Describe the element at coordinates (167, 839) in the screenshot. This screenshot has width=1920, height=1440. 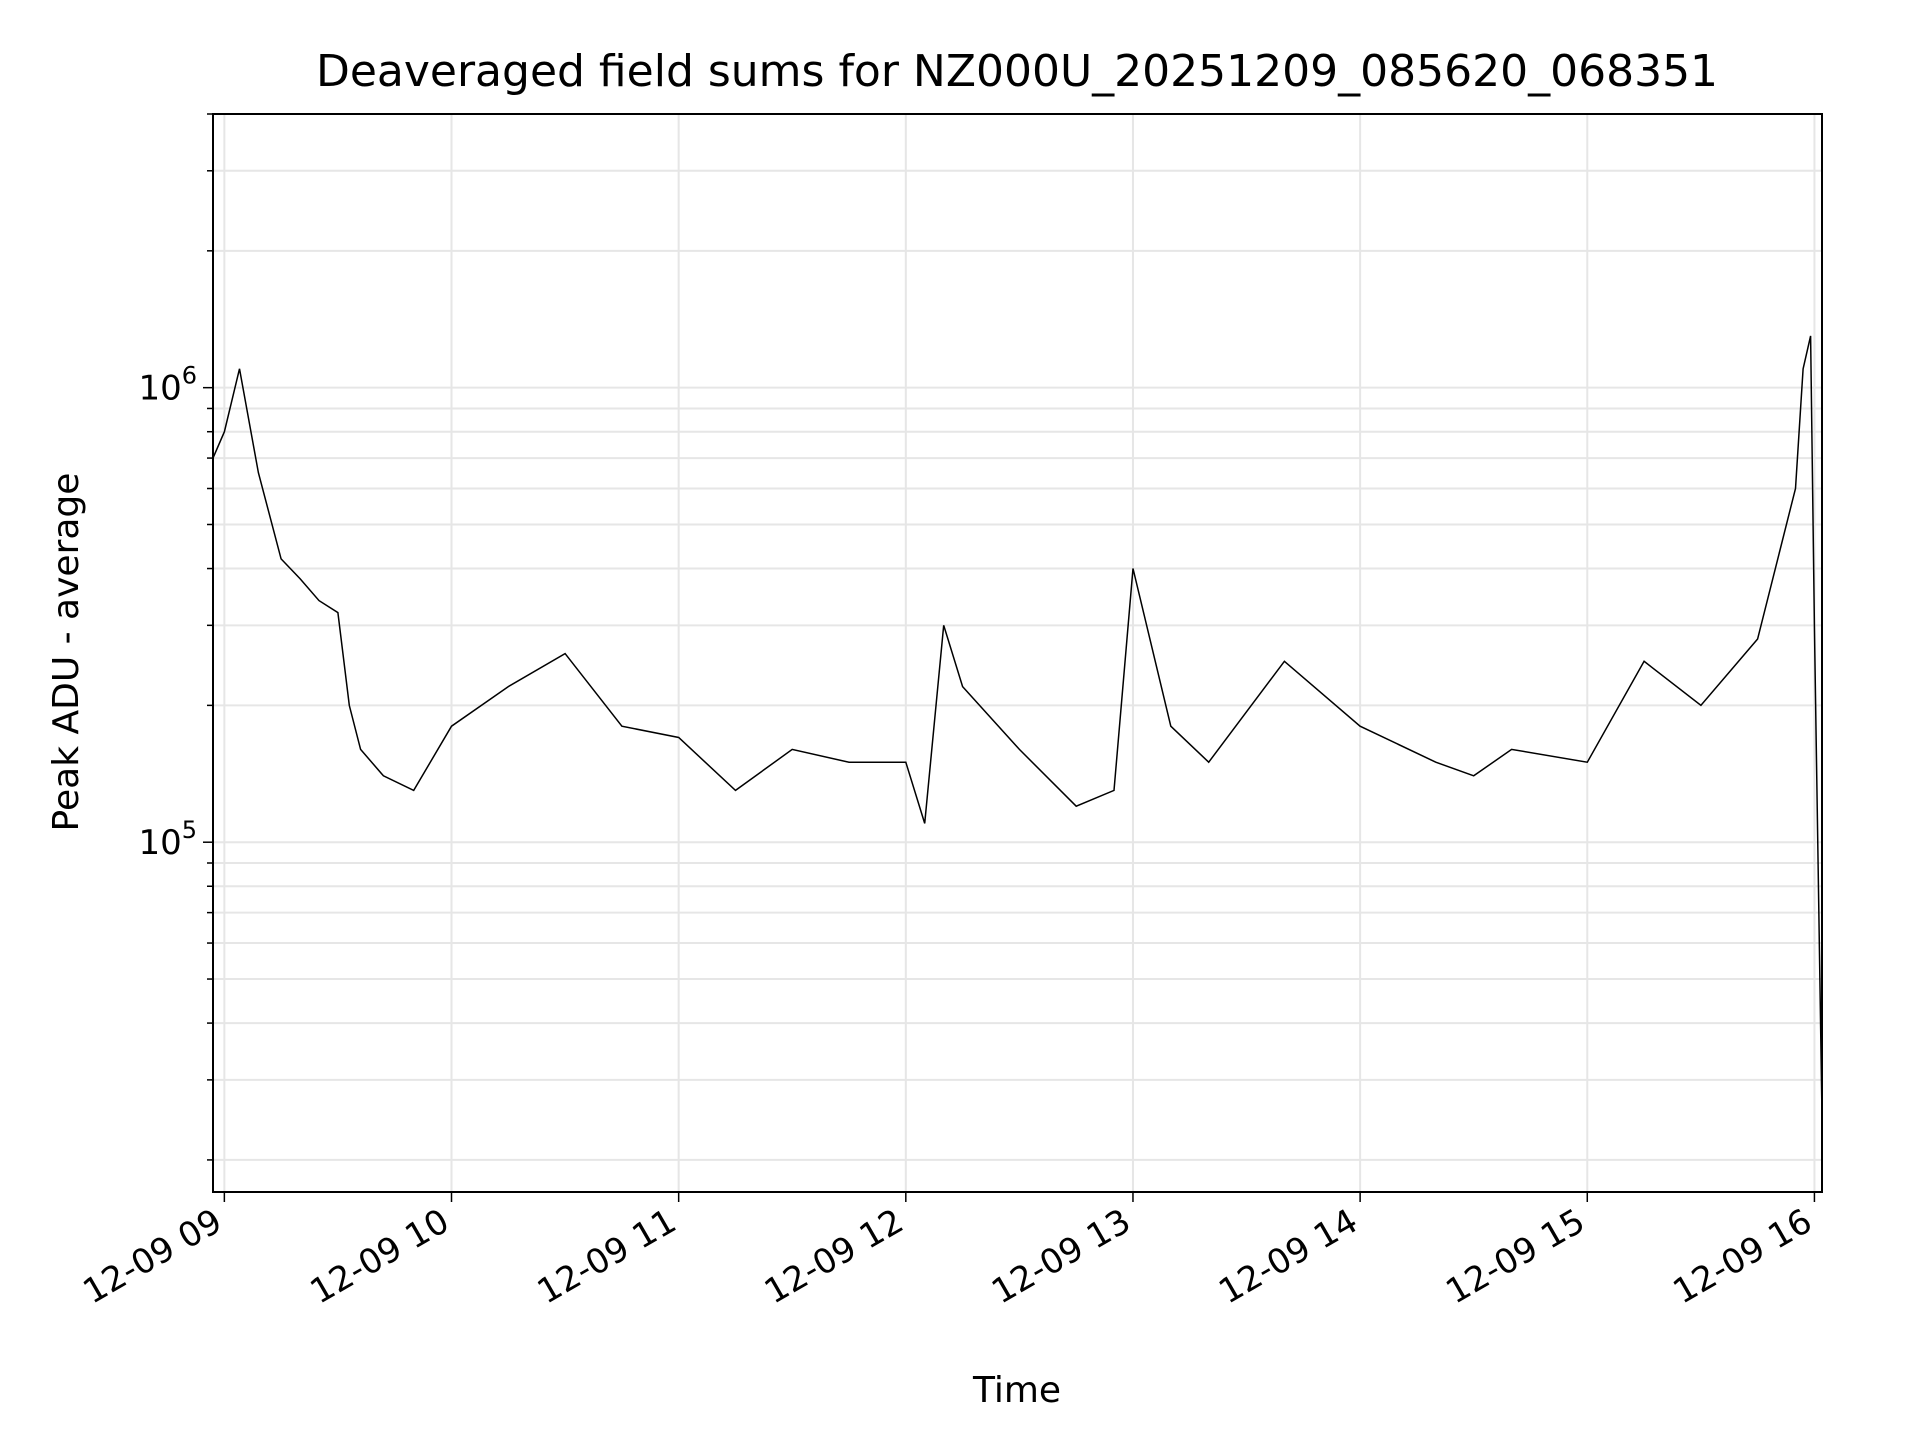
I see `y-tick-label: 10⁵` at that location.